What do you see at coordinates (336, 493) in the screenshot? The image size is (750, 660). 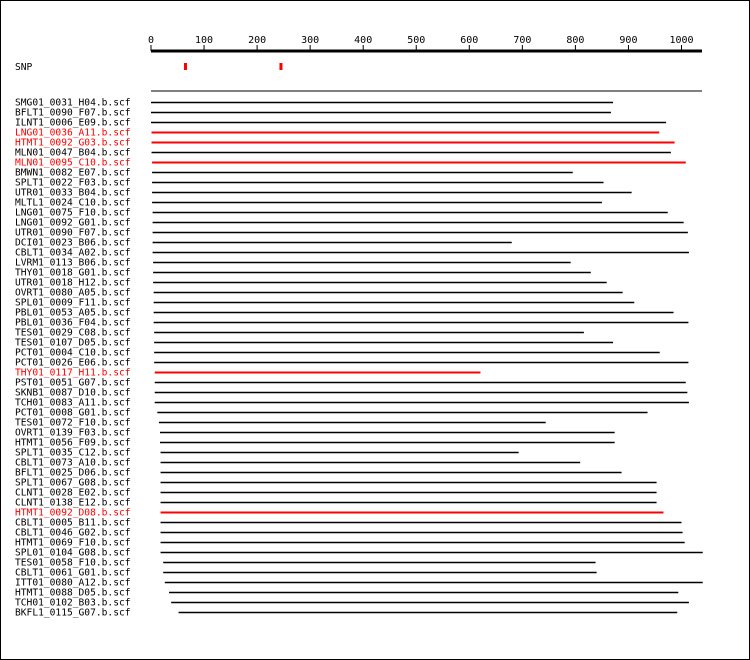 I see `read-row: CLNT1_0028_E02.b.scf` at bounding box center [336, 493].